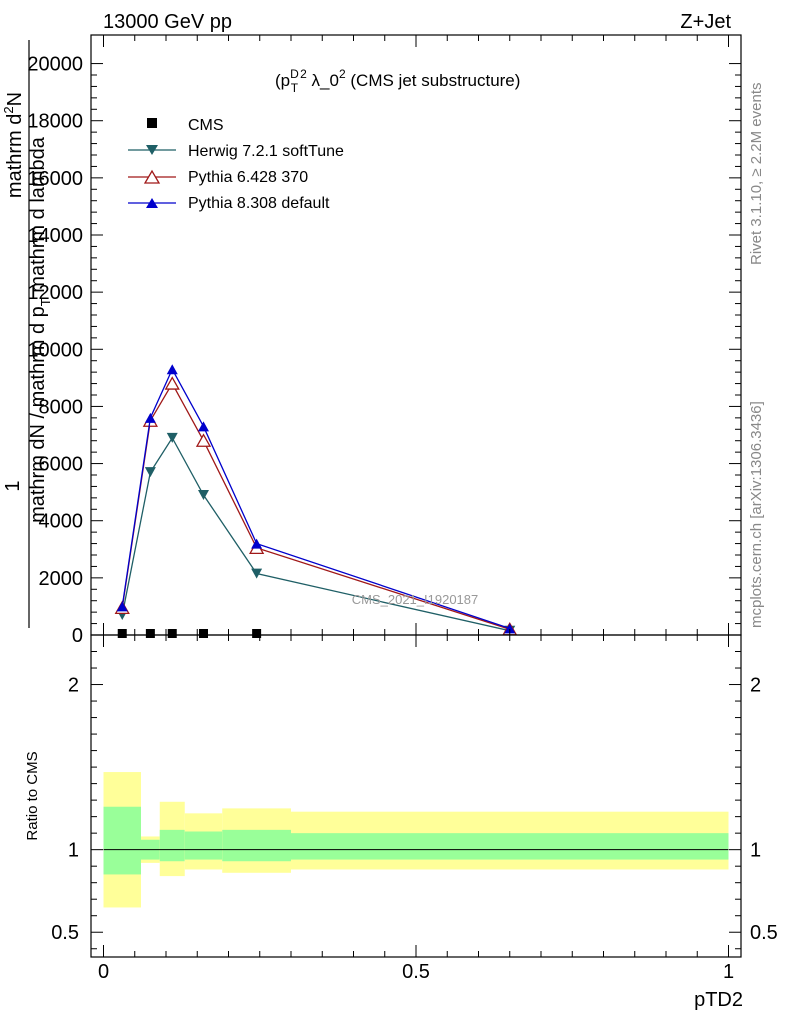 This screenshot has height=1024, width=786. Describe the element at coordinates (315, 534) in the screenshot. I see `series-line-herwig` at that location.